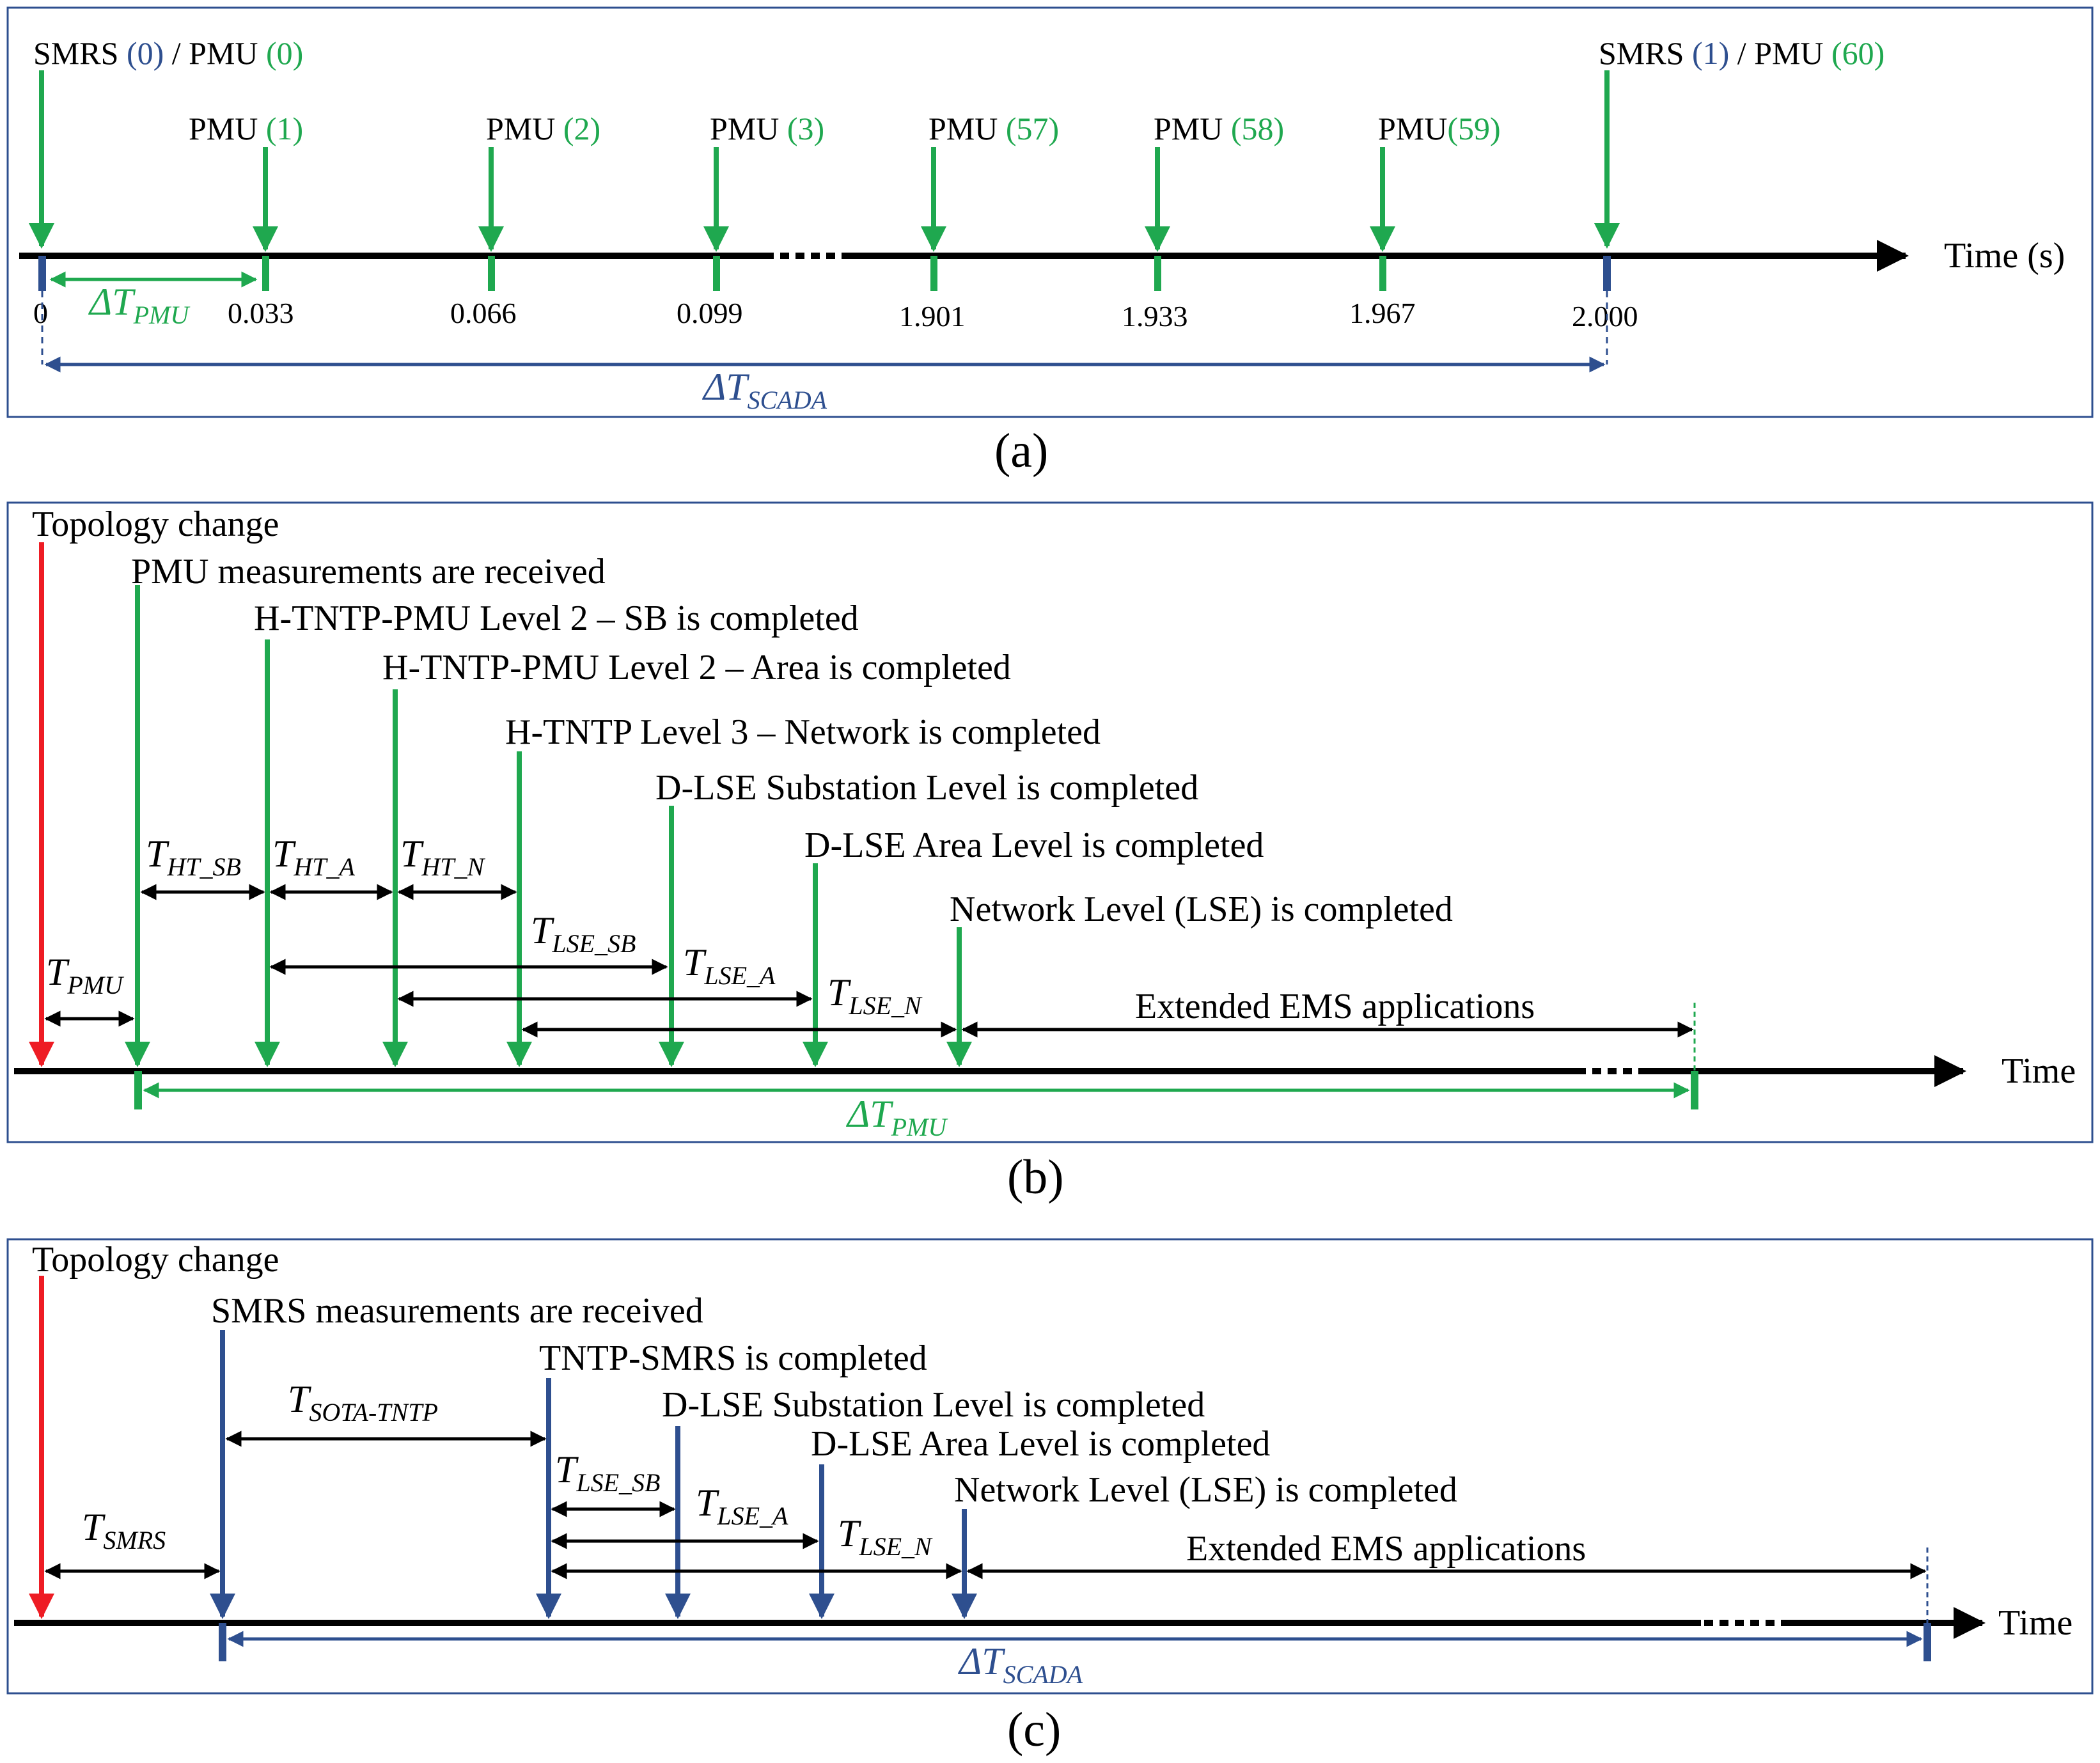 This screenshot has height=1763, width=2100. Describe the element at coordinates (556, 618) in the screenshot. I see `event-htntp-sb: H-TNTP-PMU Level 2 – SB is completed` at that location.